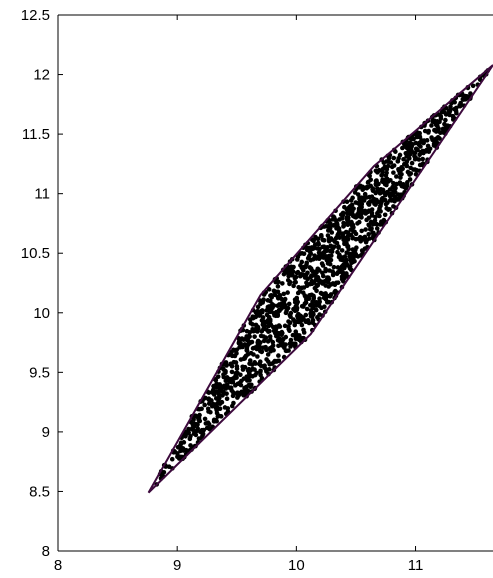 This screenshot has width=493, height=578. What do you see at coordinates (39, 372) in the screenshot?
I see `y-tick-label: 9.5` at bounding box center [39, 372].